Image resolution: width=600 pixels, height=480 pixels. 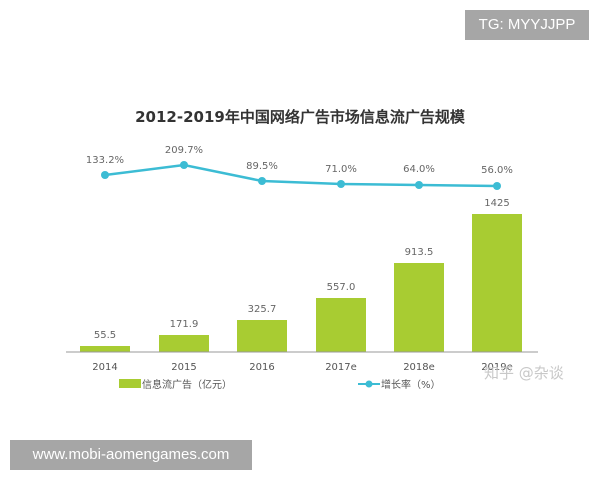 What do you see at coordinates (496, 203) in the screenshot?
I see `bar-label: 1425` at bounding box center [496, 203].